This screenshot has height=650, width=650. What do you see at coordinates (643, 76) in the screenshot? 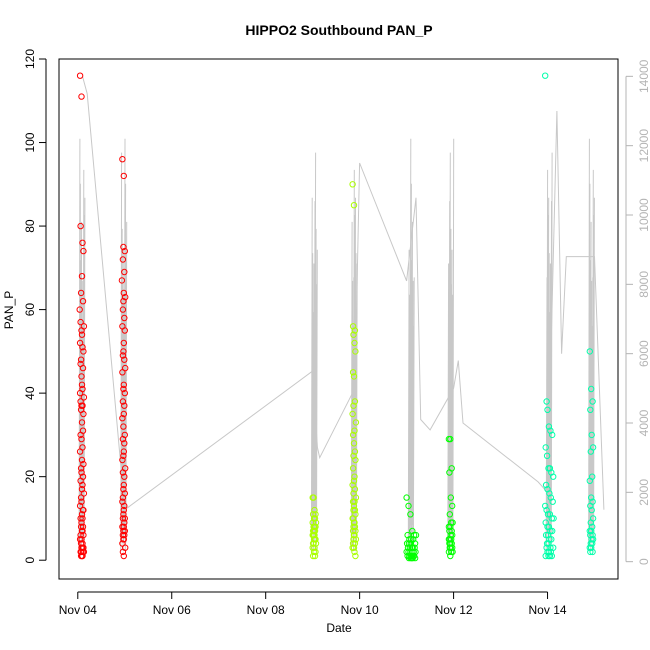
I see `y2-tick-label: 14000` at bounding box center [643, 76].